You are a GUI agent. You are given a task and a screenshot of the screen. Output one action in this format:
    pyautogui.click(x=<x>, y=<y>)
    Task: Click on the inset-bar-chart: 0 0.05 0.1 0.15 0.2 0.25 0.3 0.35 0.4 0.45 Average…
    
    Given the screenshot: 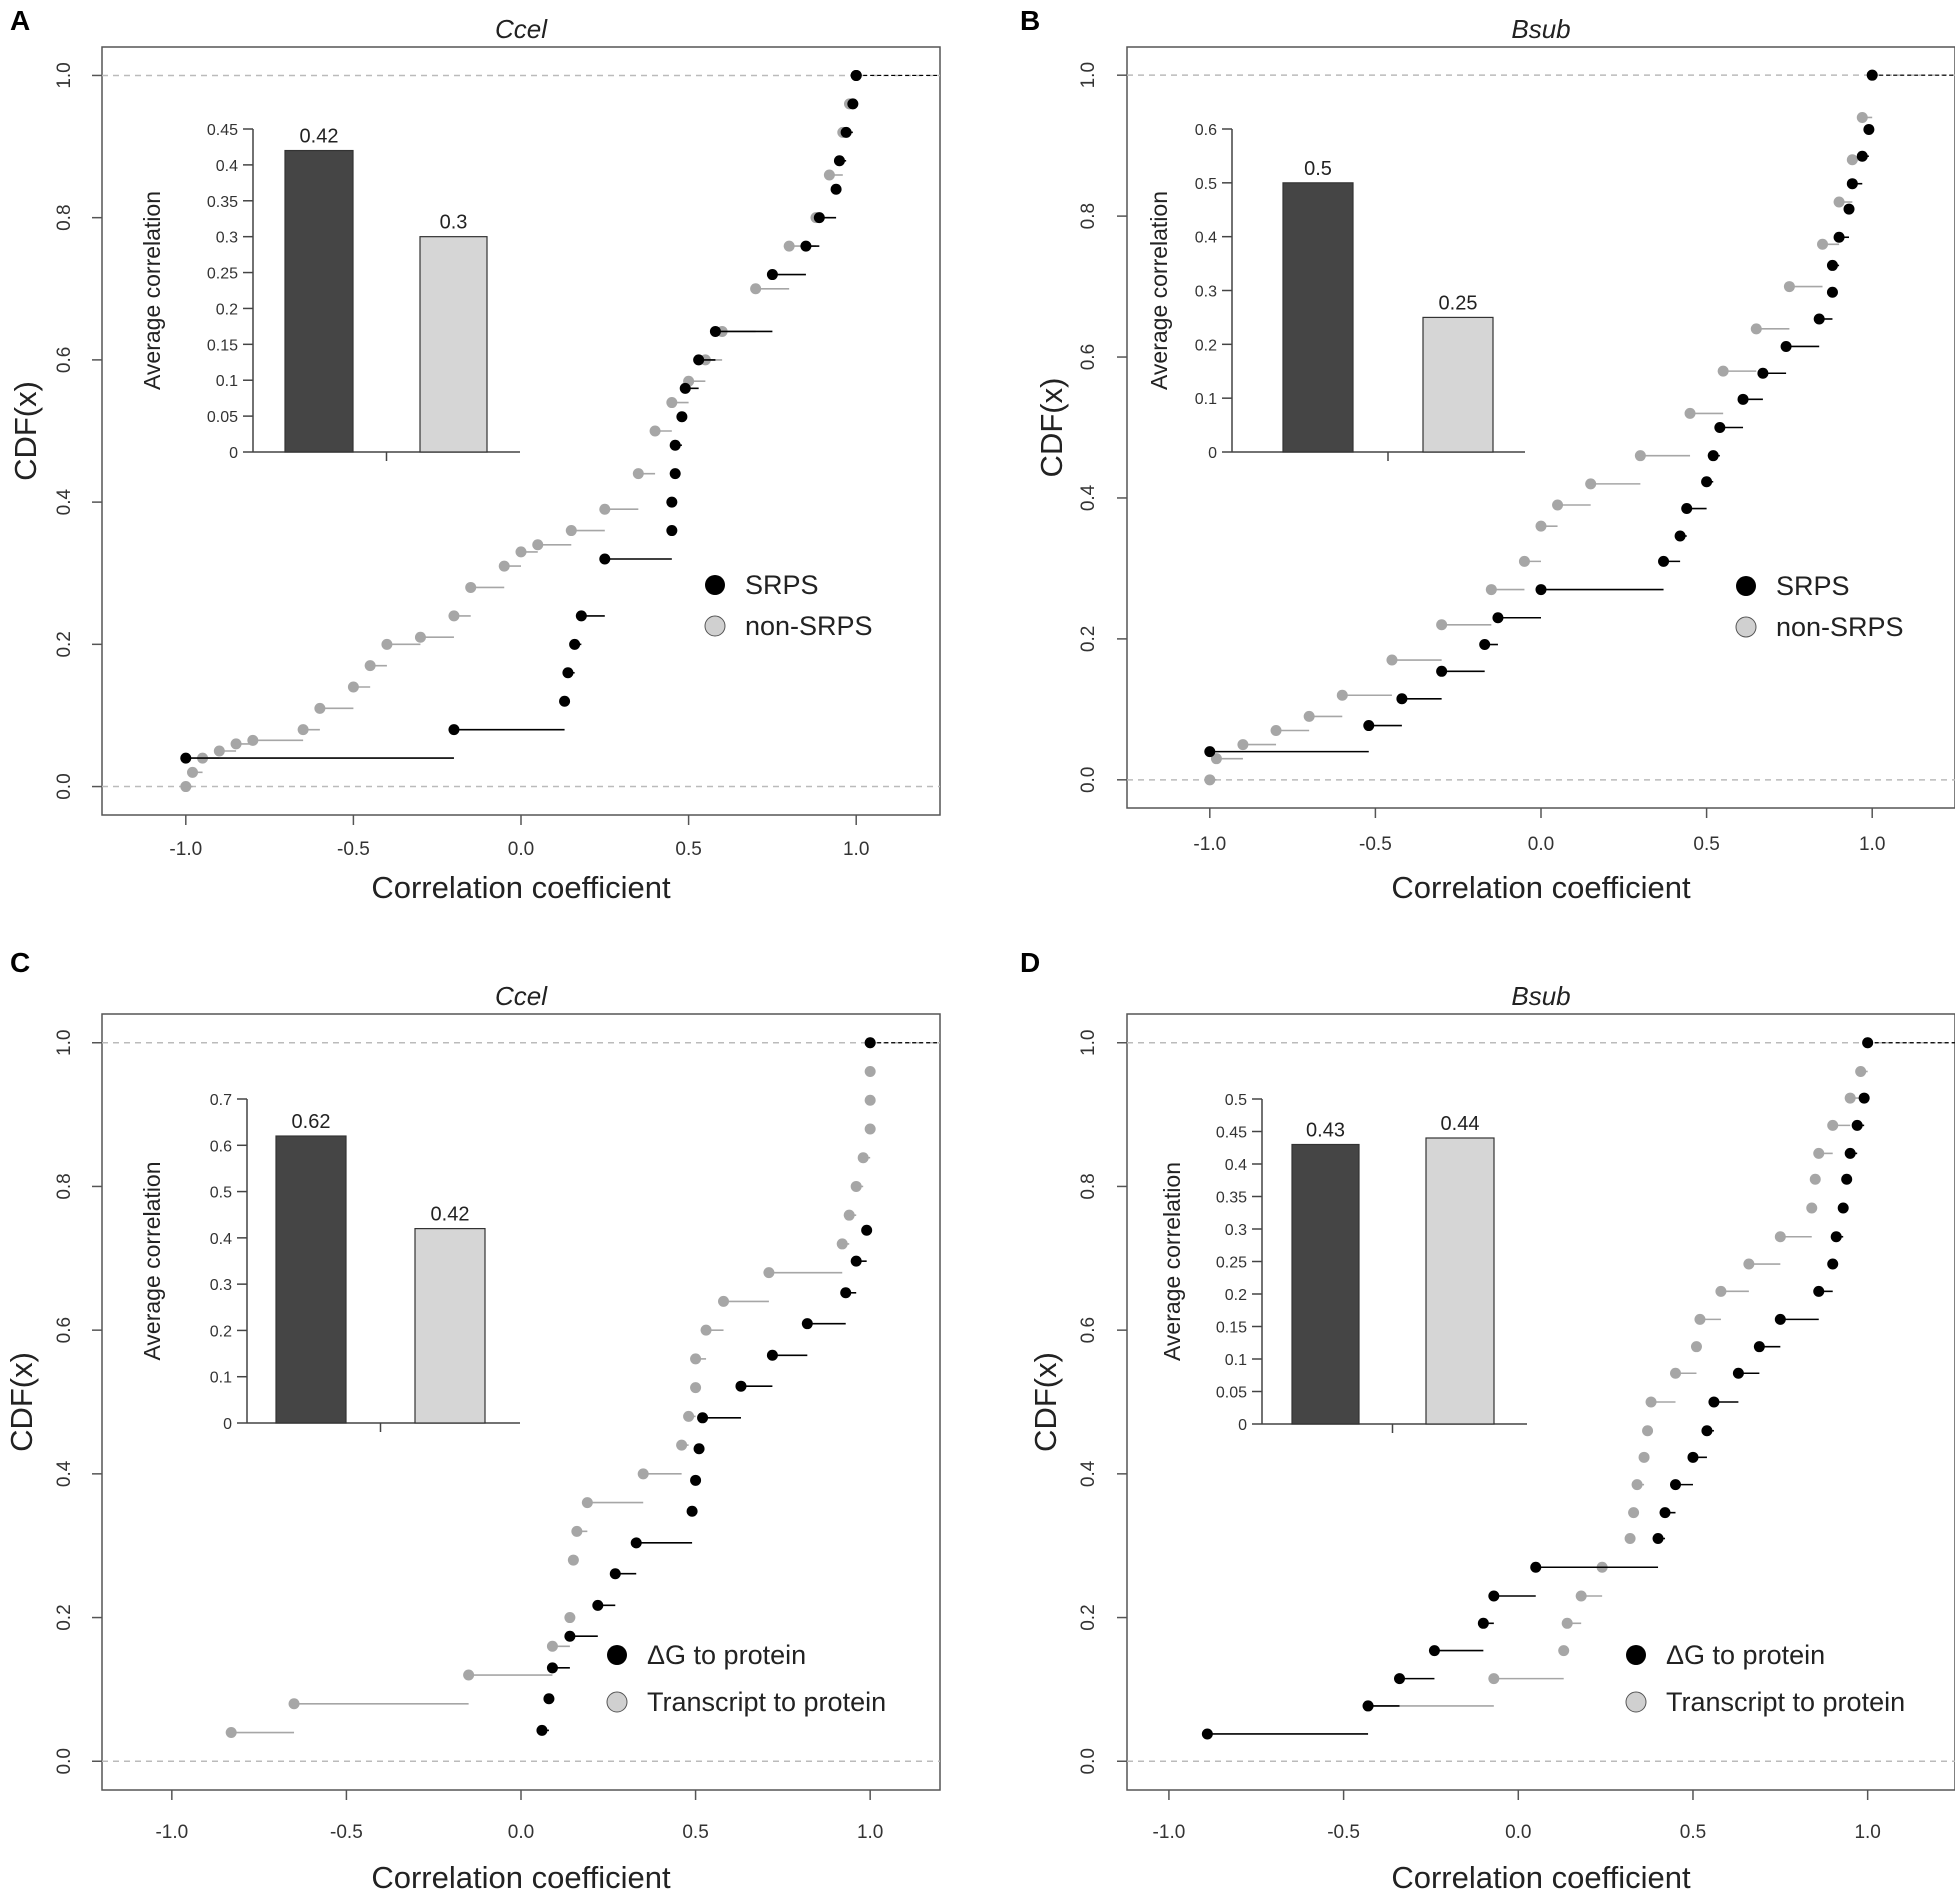 What is the action you would take?
    pyautogui.click(x=329, y=292)
    